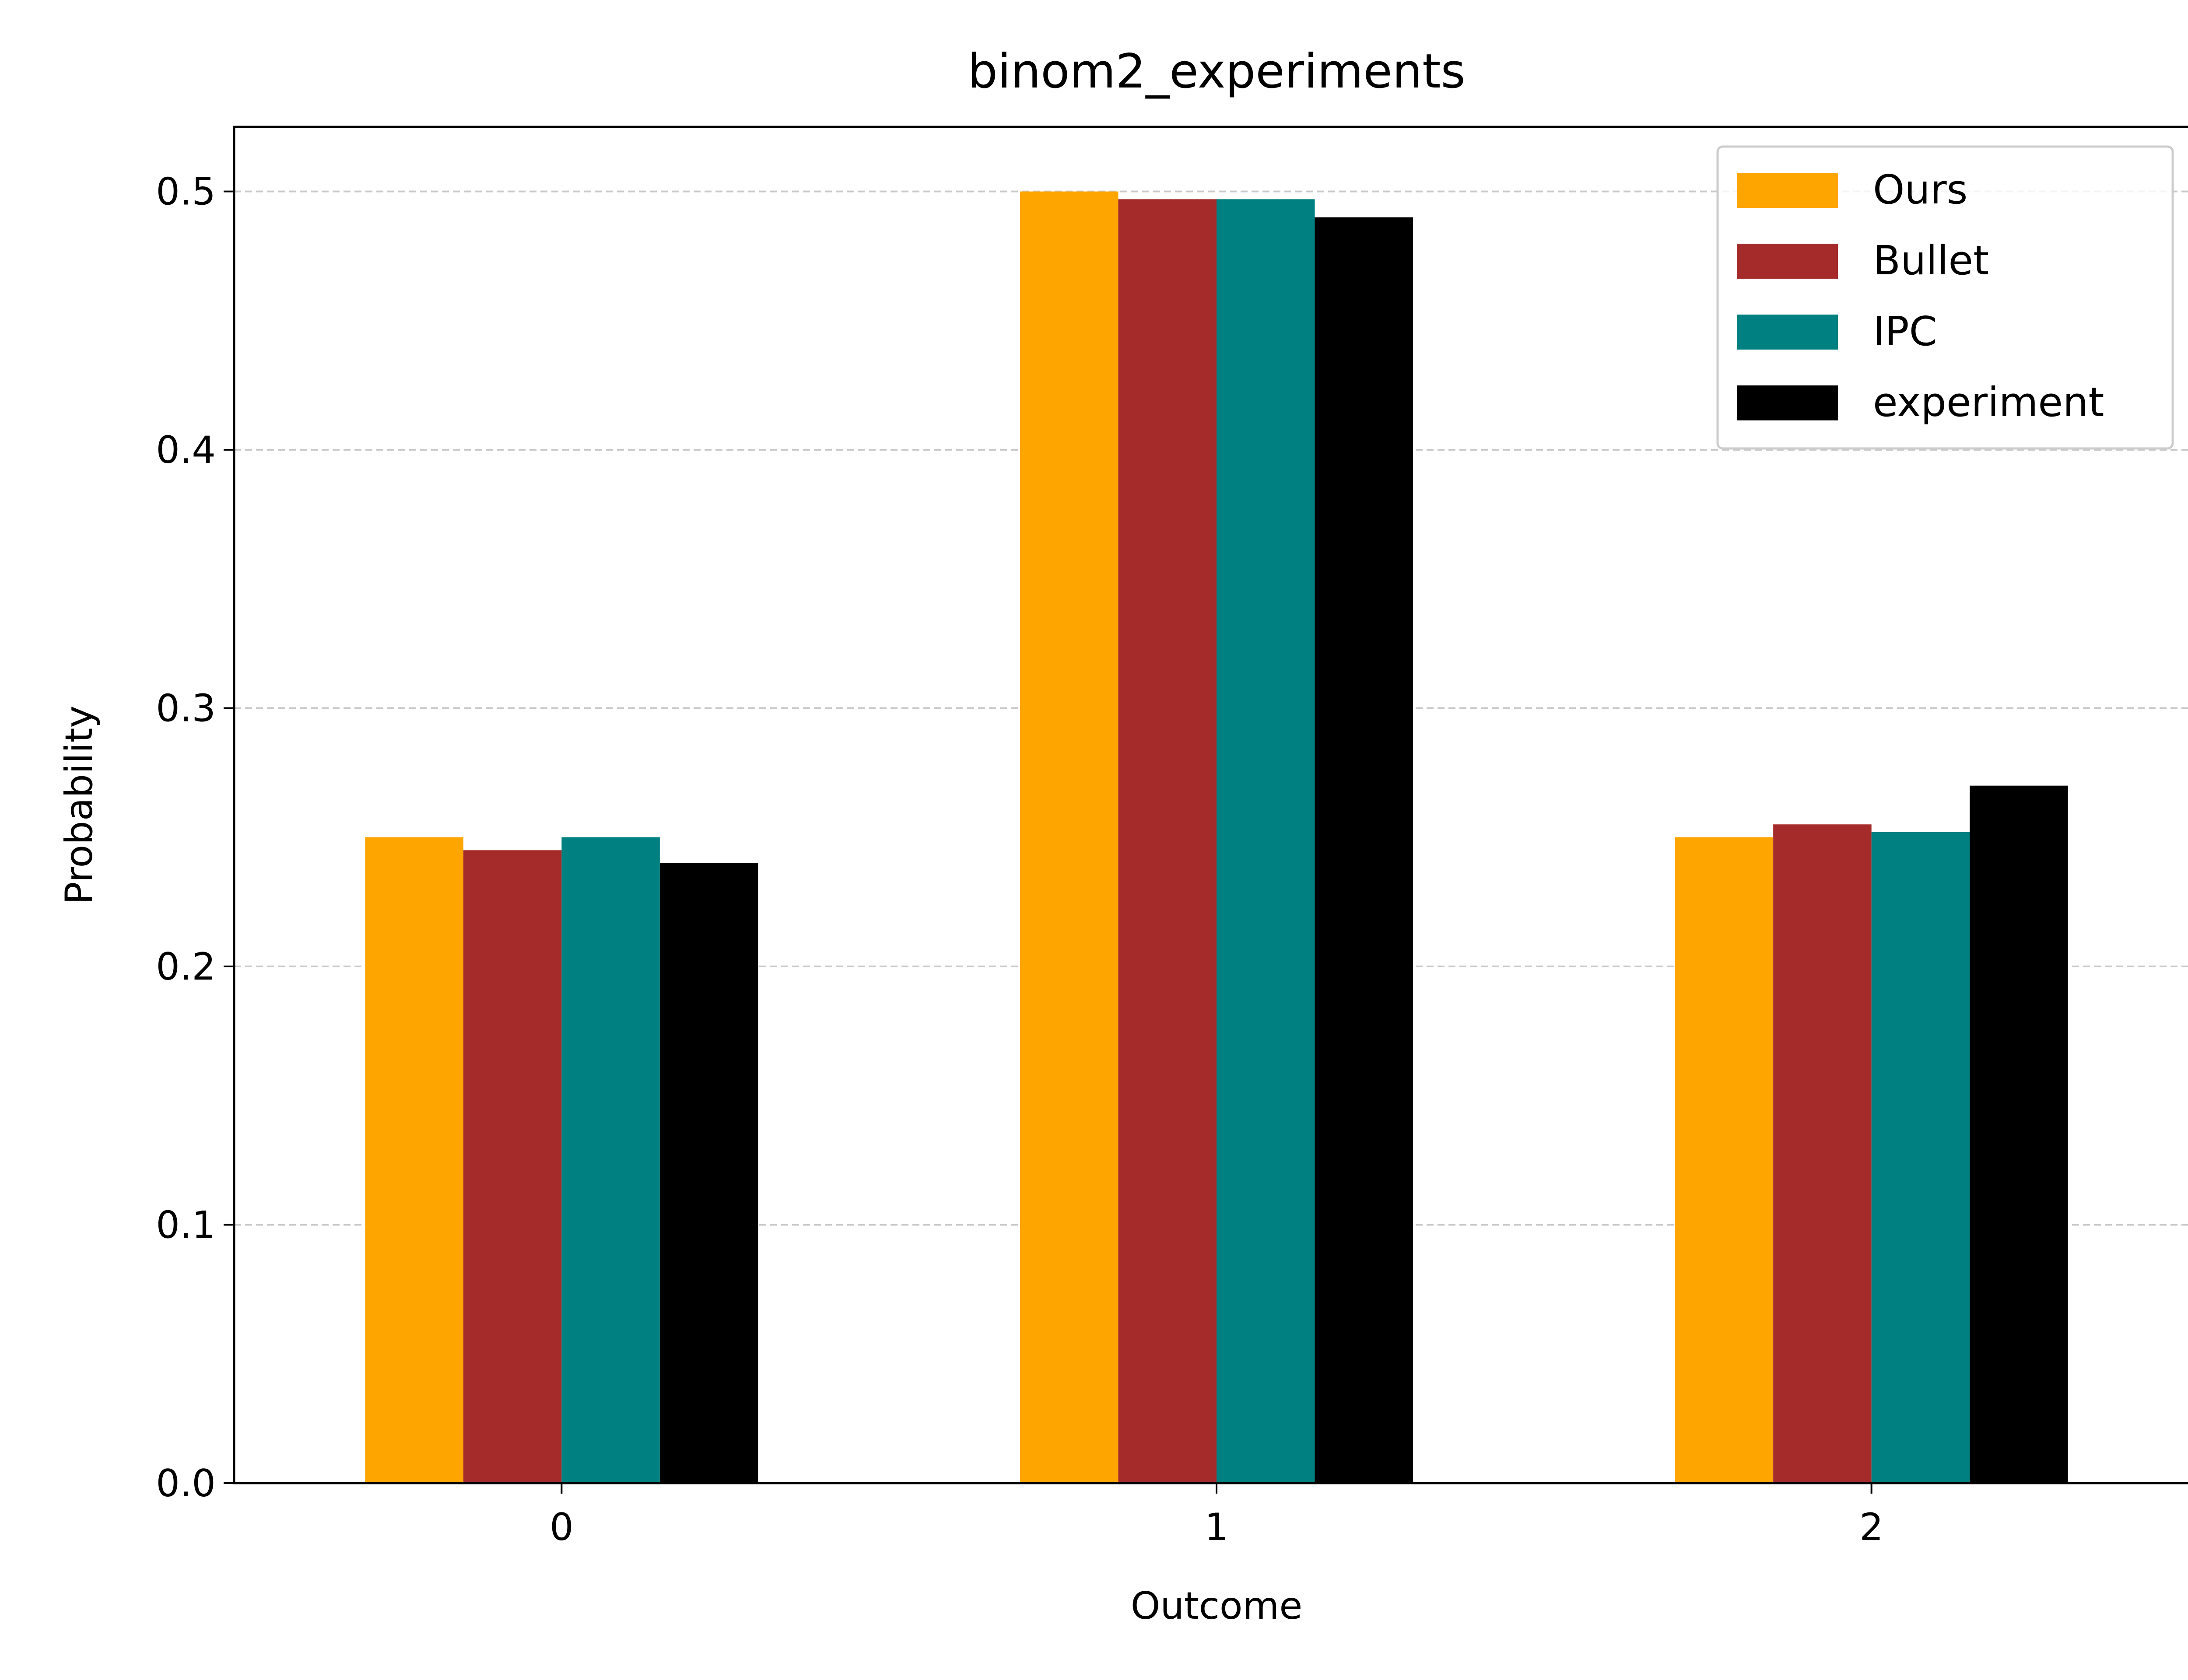 Image resolution: width=2188 pixels, height=1680 pixels. Describe the element at coordinates (1920, 189) in the screenshot. I see `legend-label-ours: Ours` at that location.